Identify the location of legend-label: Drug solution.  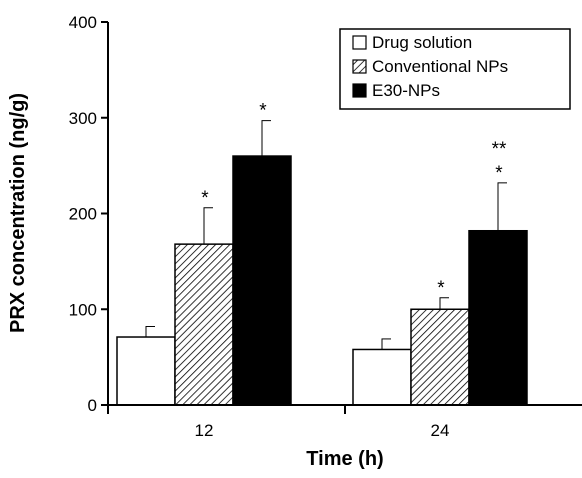
(422, 42).